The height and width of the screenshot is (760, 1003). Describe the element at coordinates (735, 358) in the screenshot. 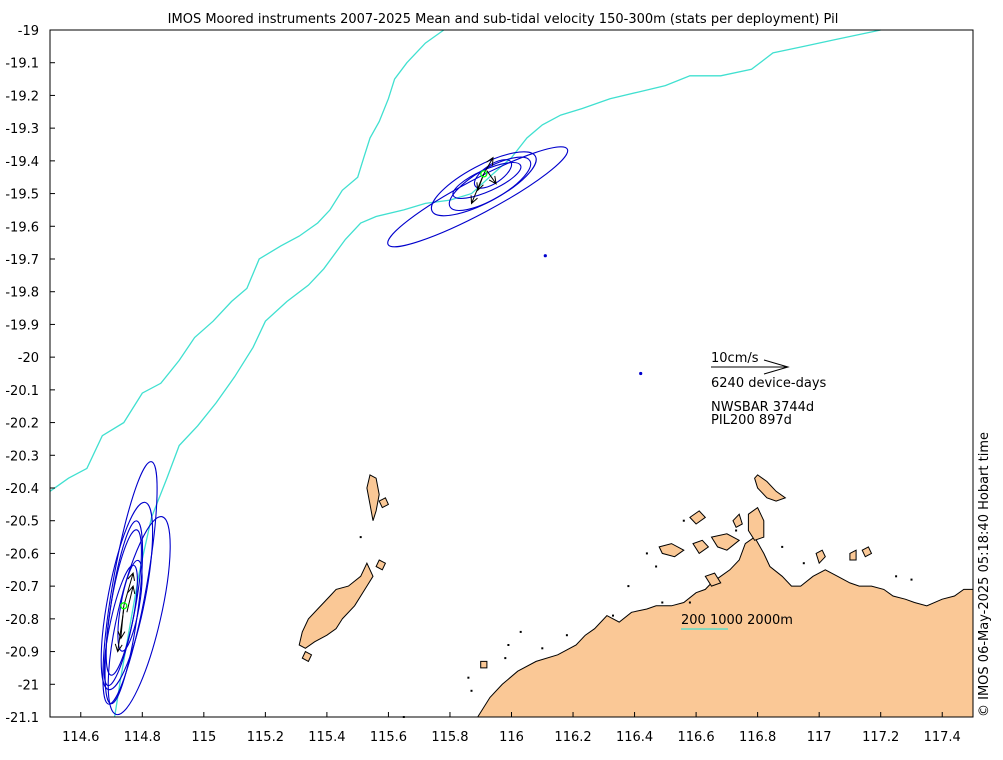

I see `scale-label: 10cm/s` at that location.